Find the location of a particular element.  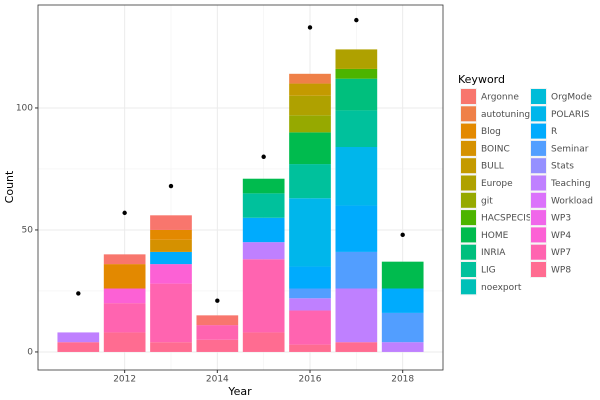

legend-label: Teaching is located at coordinates (570, 184).